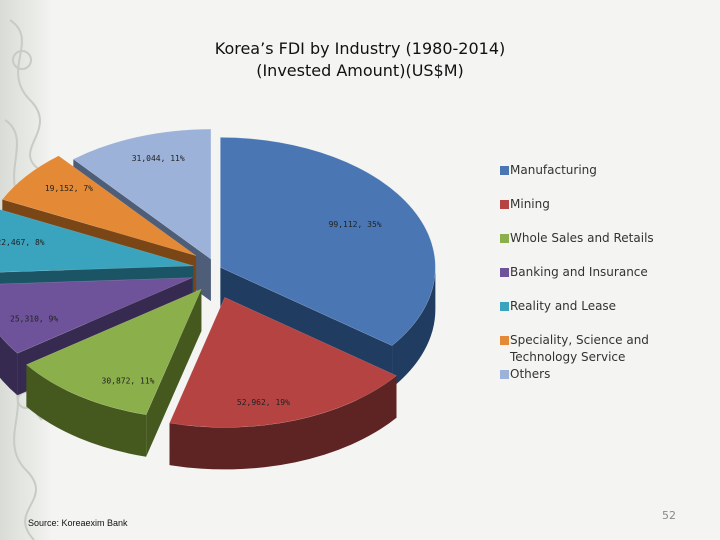  What do you see at coordinates (563, 306) in the screenshot?
I see `legend-label: Reality and Lease` at bounding box center [563, 306].